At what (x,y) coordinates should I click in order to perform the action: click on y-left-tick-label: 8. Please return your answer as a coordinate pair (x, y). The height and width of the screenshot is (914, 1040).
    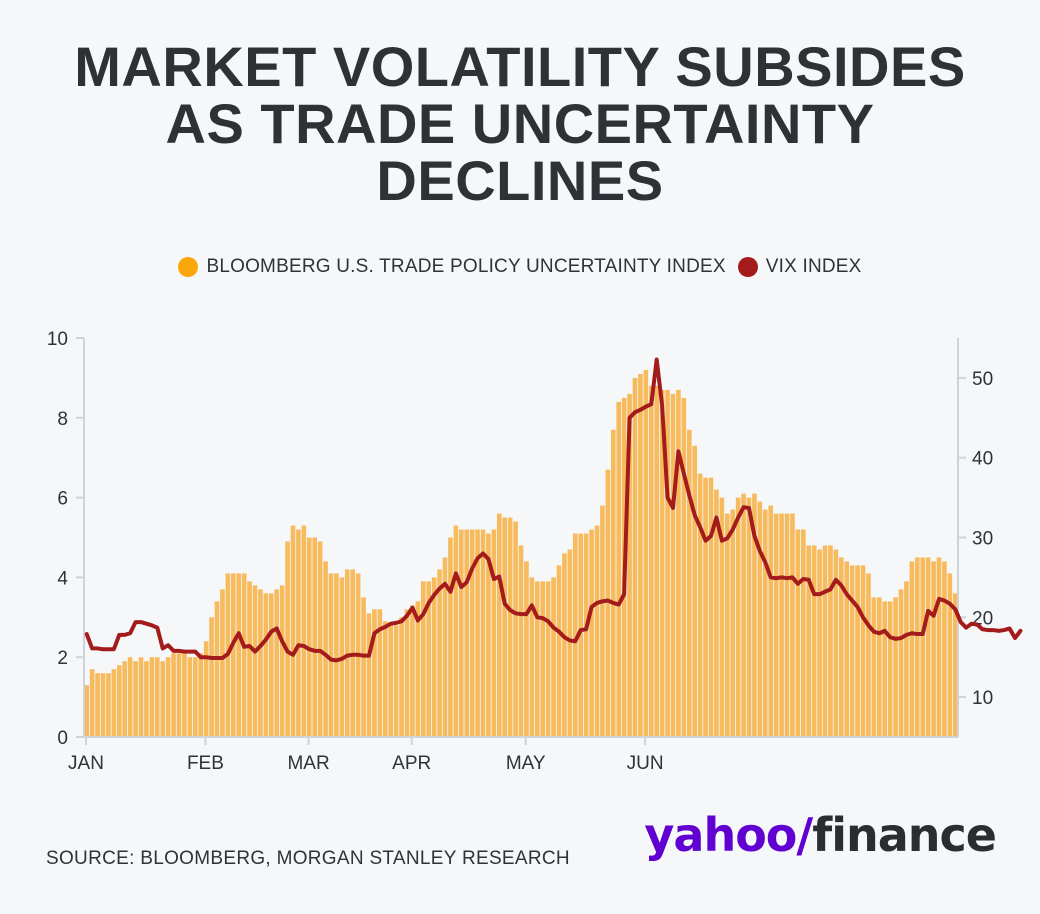
    Looking at the image, I should click on (62, 419).